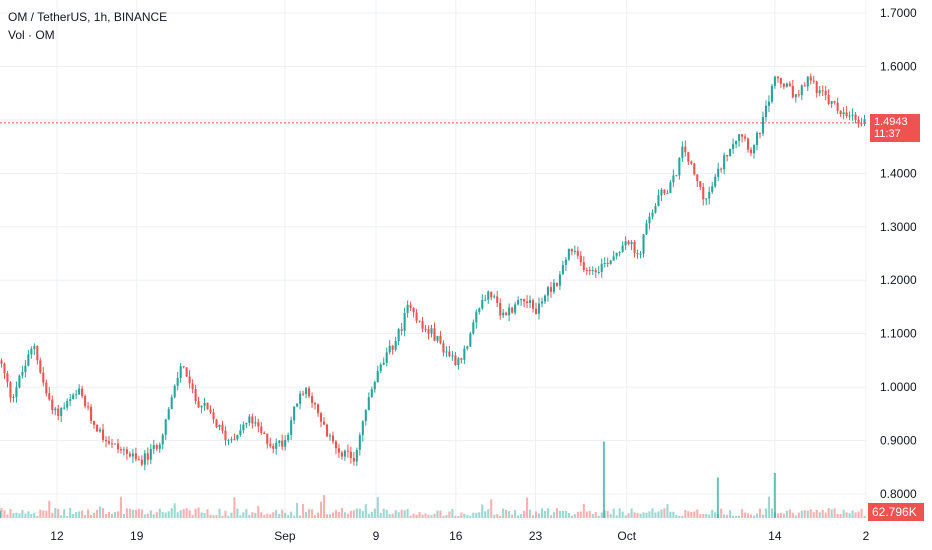 This screenshot has width=932, height=550. I want to click on volume-value: 62.796K, so click(894, 512).